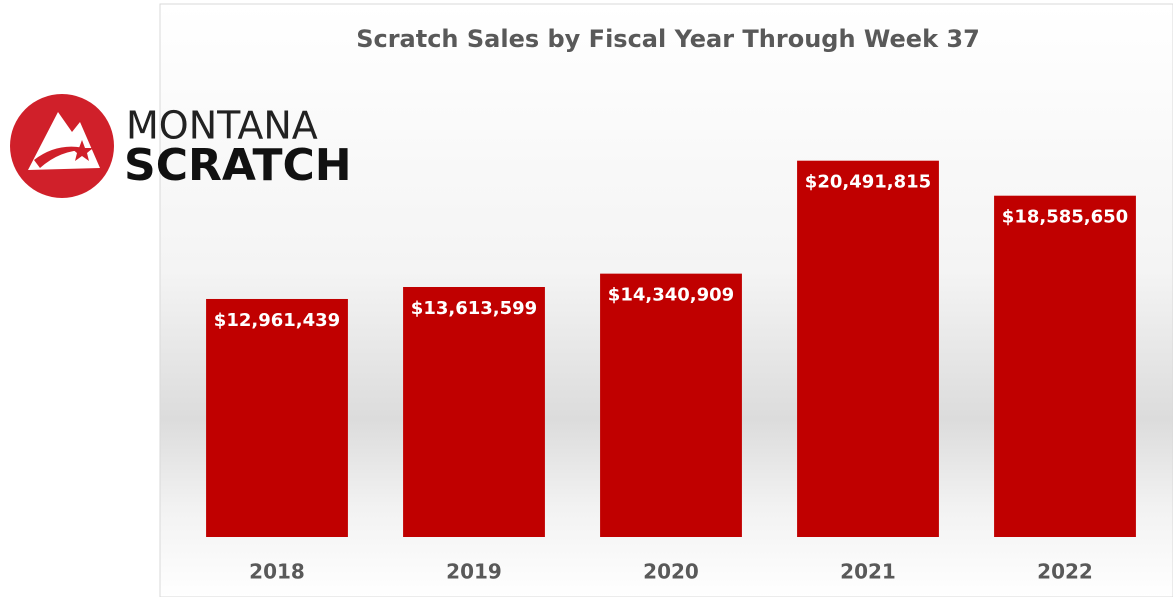 Image resolution: width=1173 pixels, height=597 pixels. I want to click on x-tick-label: 2018, so click(277, 572).